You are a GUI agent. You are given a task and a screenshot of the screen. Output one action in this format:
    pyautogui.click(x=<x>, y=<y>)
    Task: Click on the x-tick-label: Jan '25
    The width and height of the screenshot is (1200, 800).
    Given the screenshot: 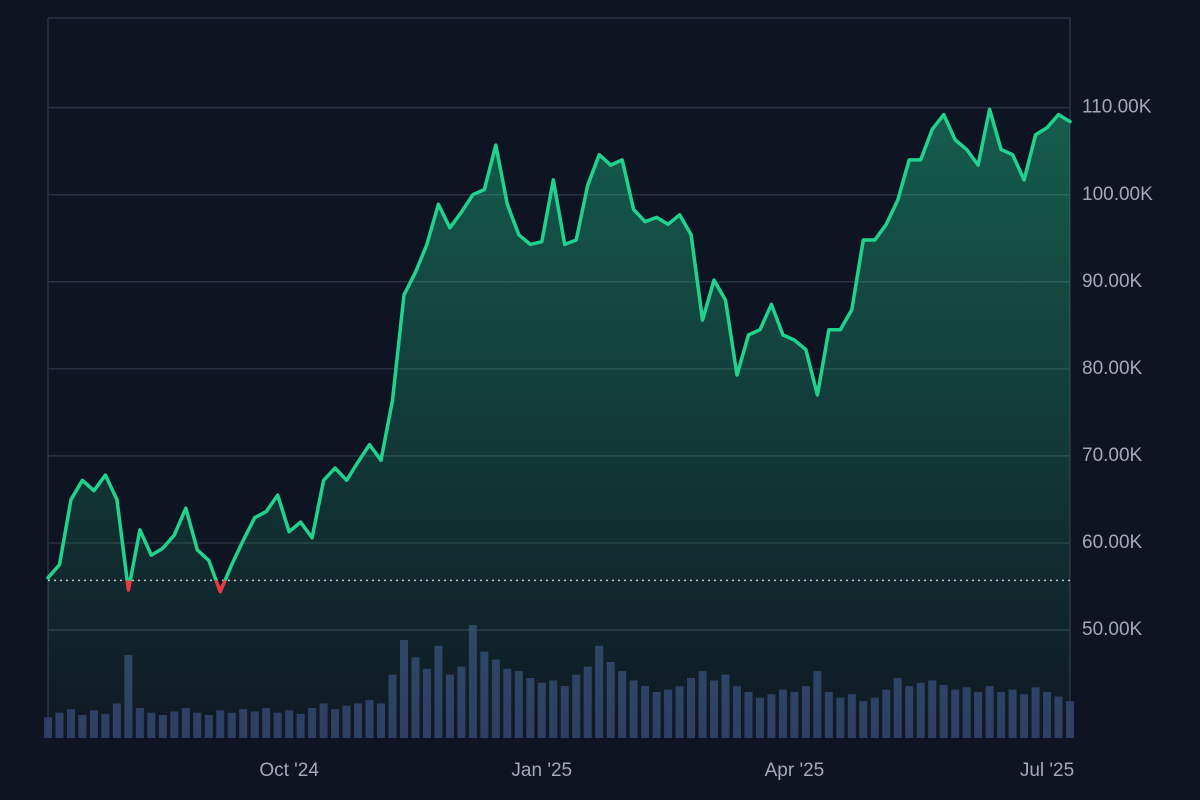 What is the action you would take?
    pyautogui.click(x=541, y=770)
    